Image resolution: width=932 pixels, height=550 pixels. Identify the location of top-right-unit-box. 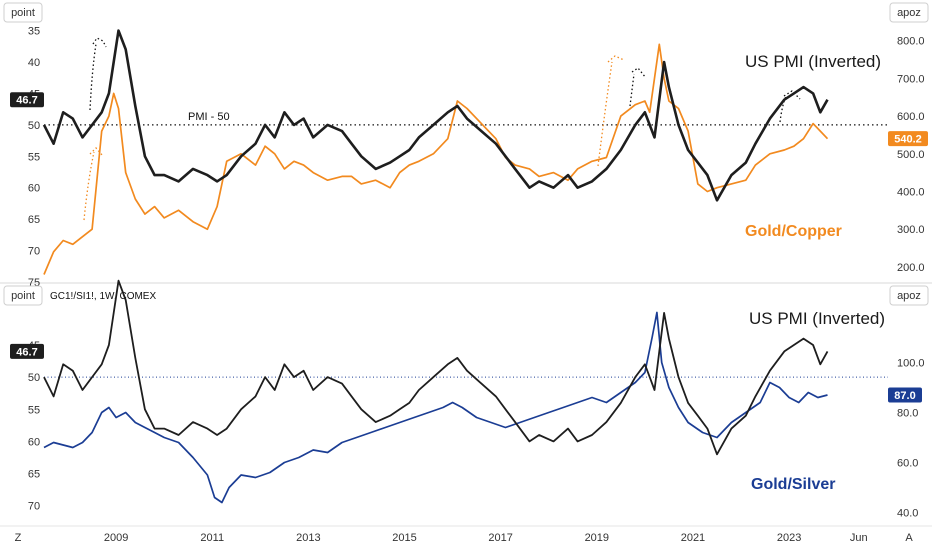
(909, 12).